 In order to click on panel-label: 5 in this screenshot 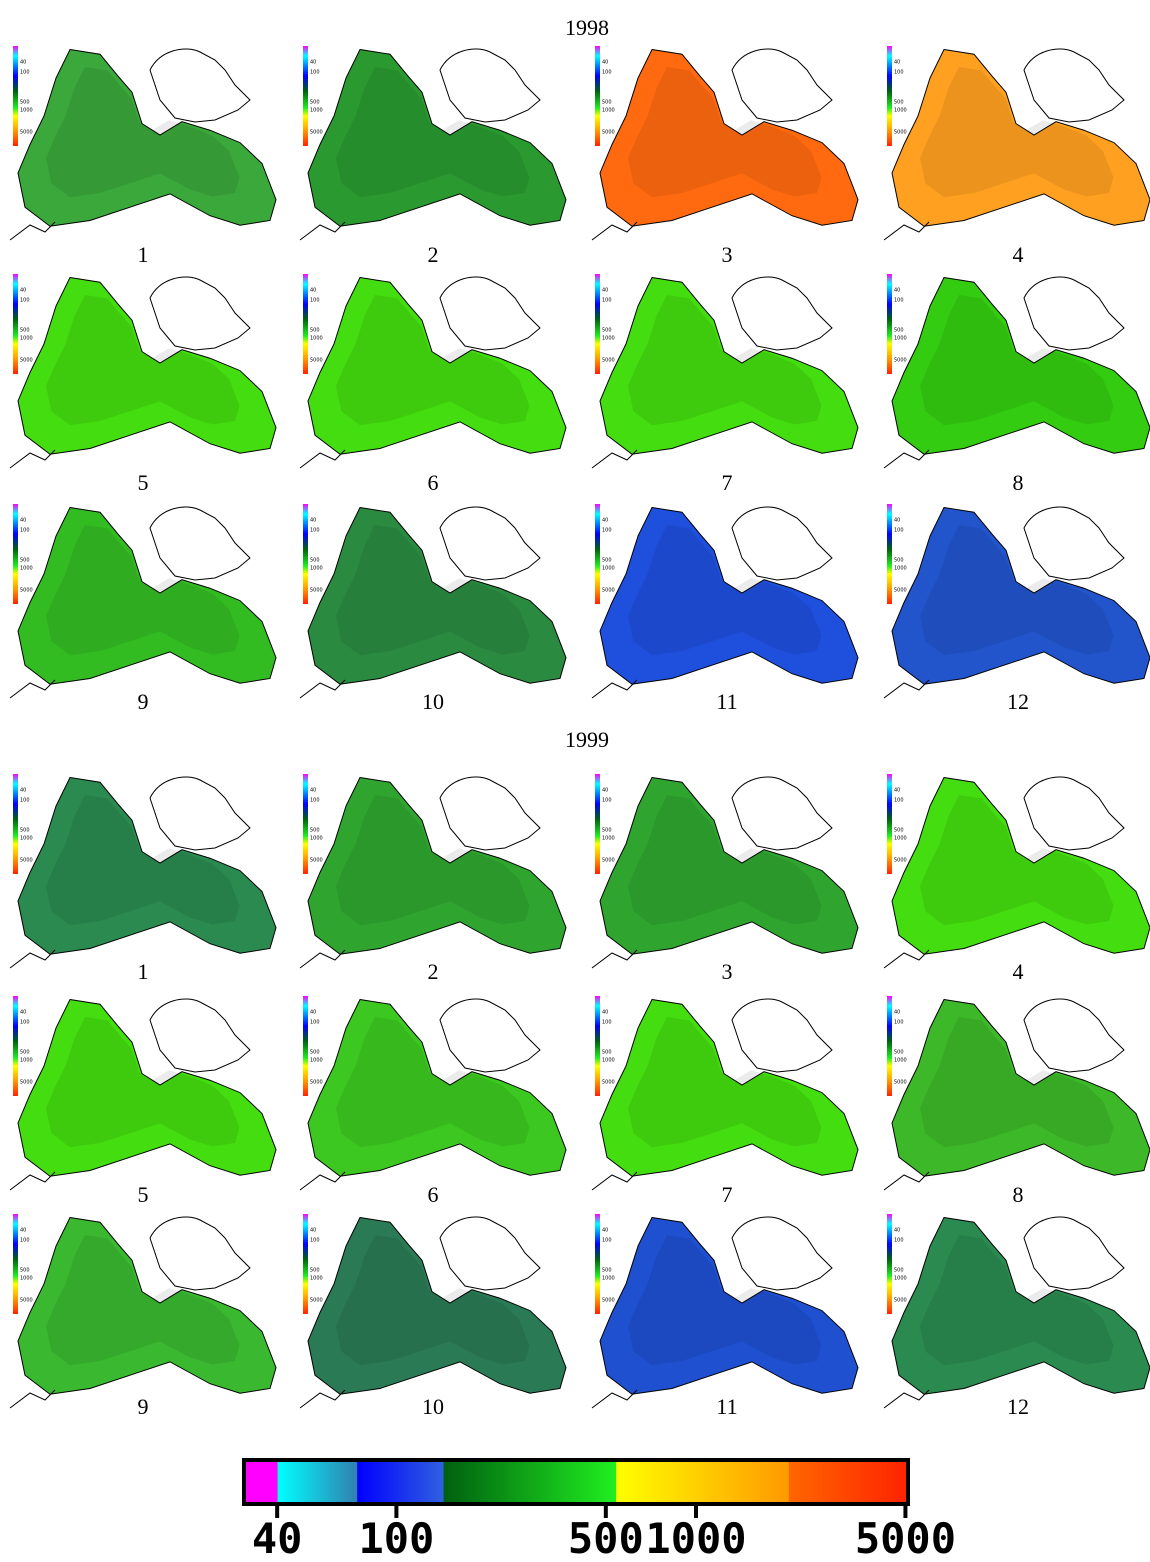, I will do `click(143, 482)`.